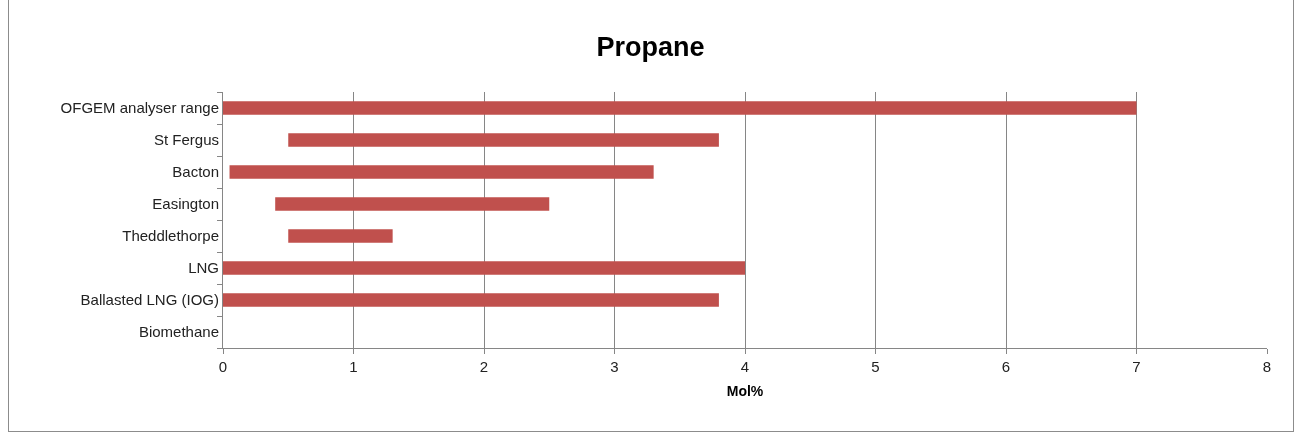 The image size is (1301, 434). What do you see at coordinates (203, 268) in the screenshot?
I see `y-tick-label: LNG` at bounding box center [203, 268].